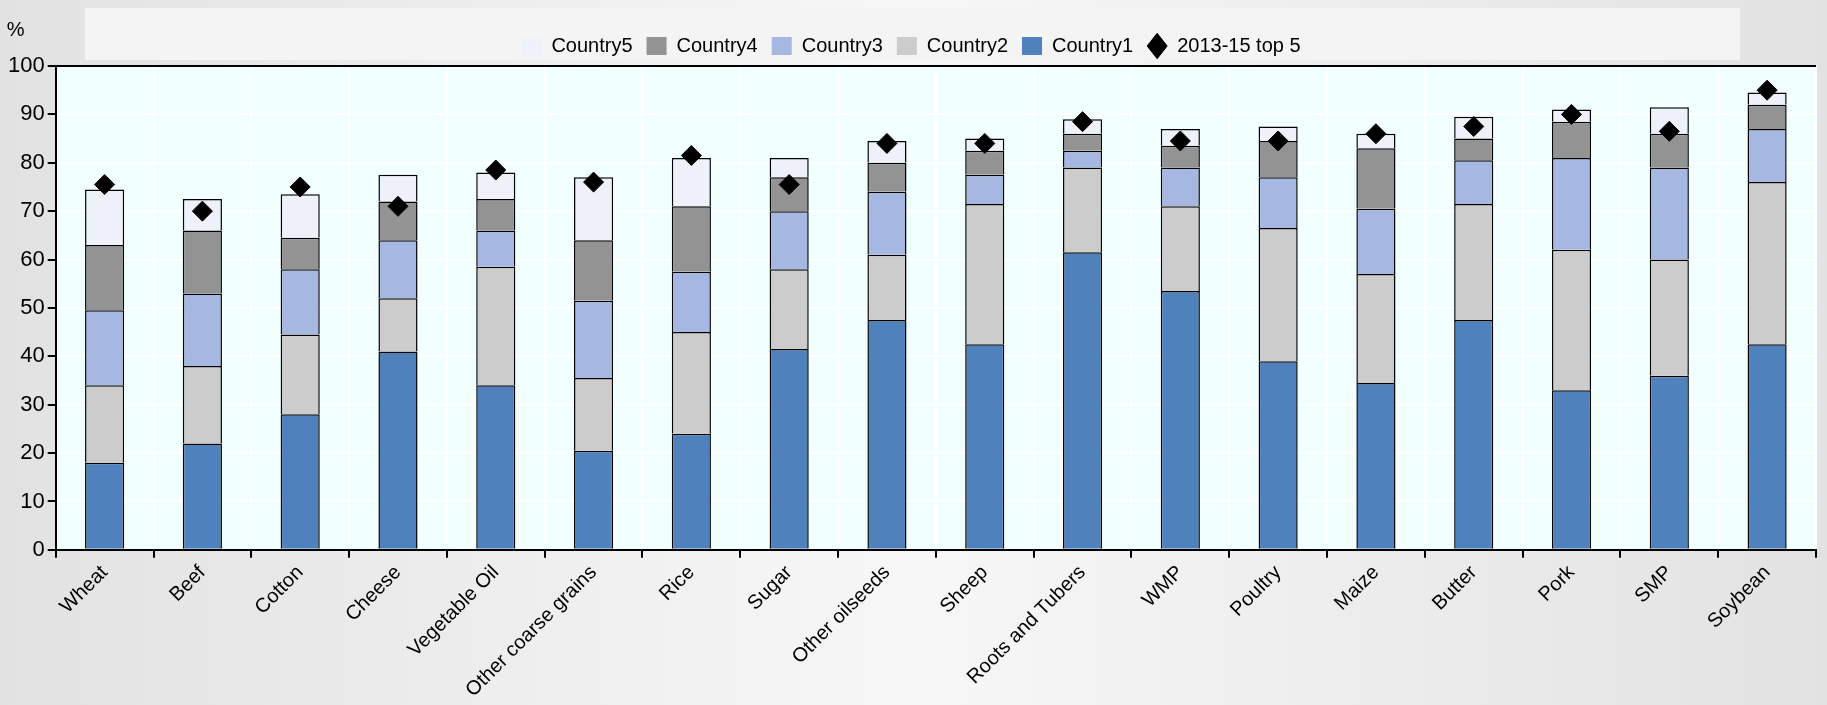  What do you see at coordinates (717, 44) in the screenshot?
I see `legend-label: Country4` at bounding box center [717, 44].